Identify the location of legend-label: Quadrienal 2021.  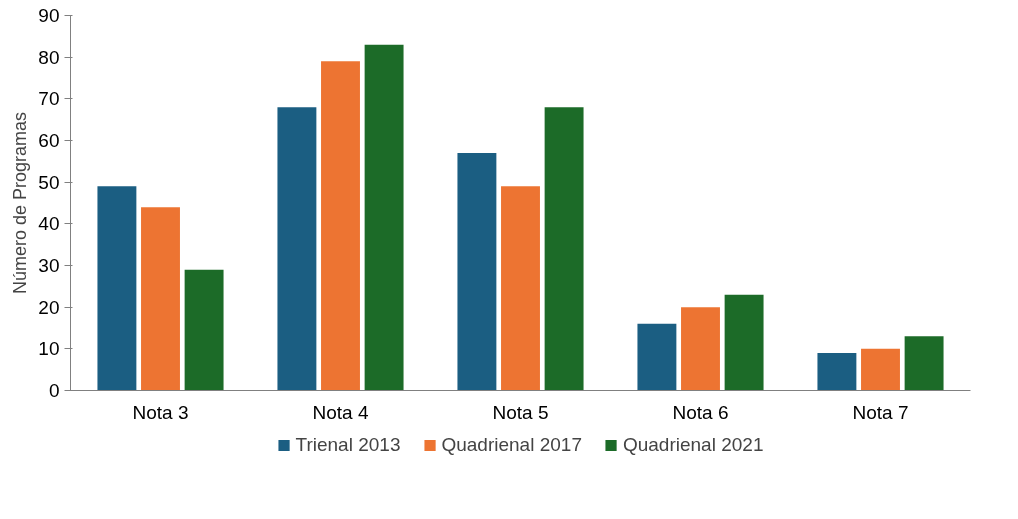
(693, 445).